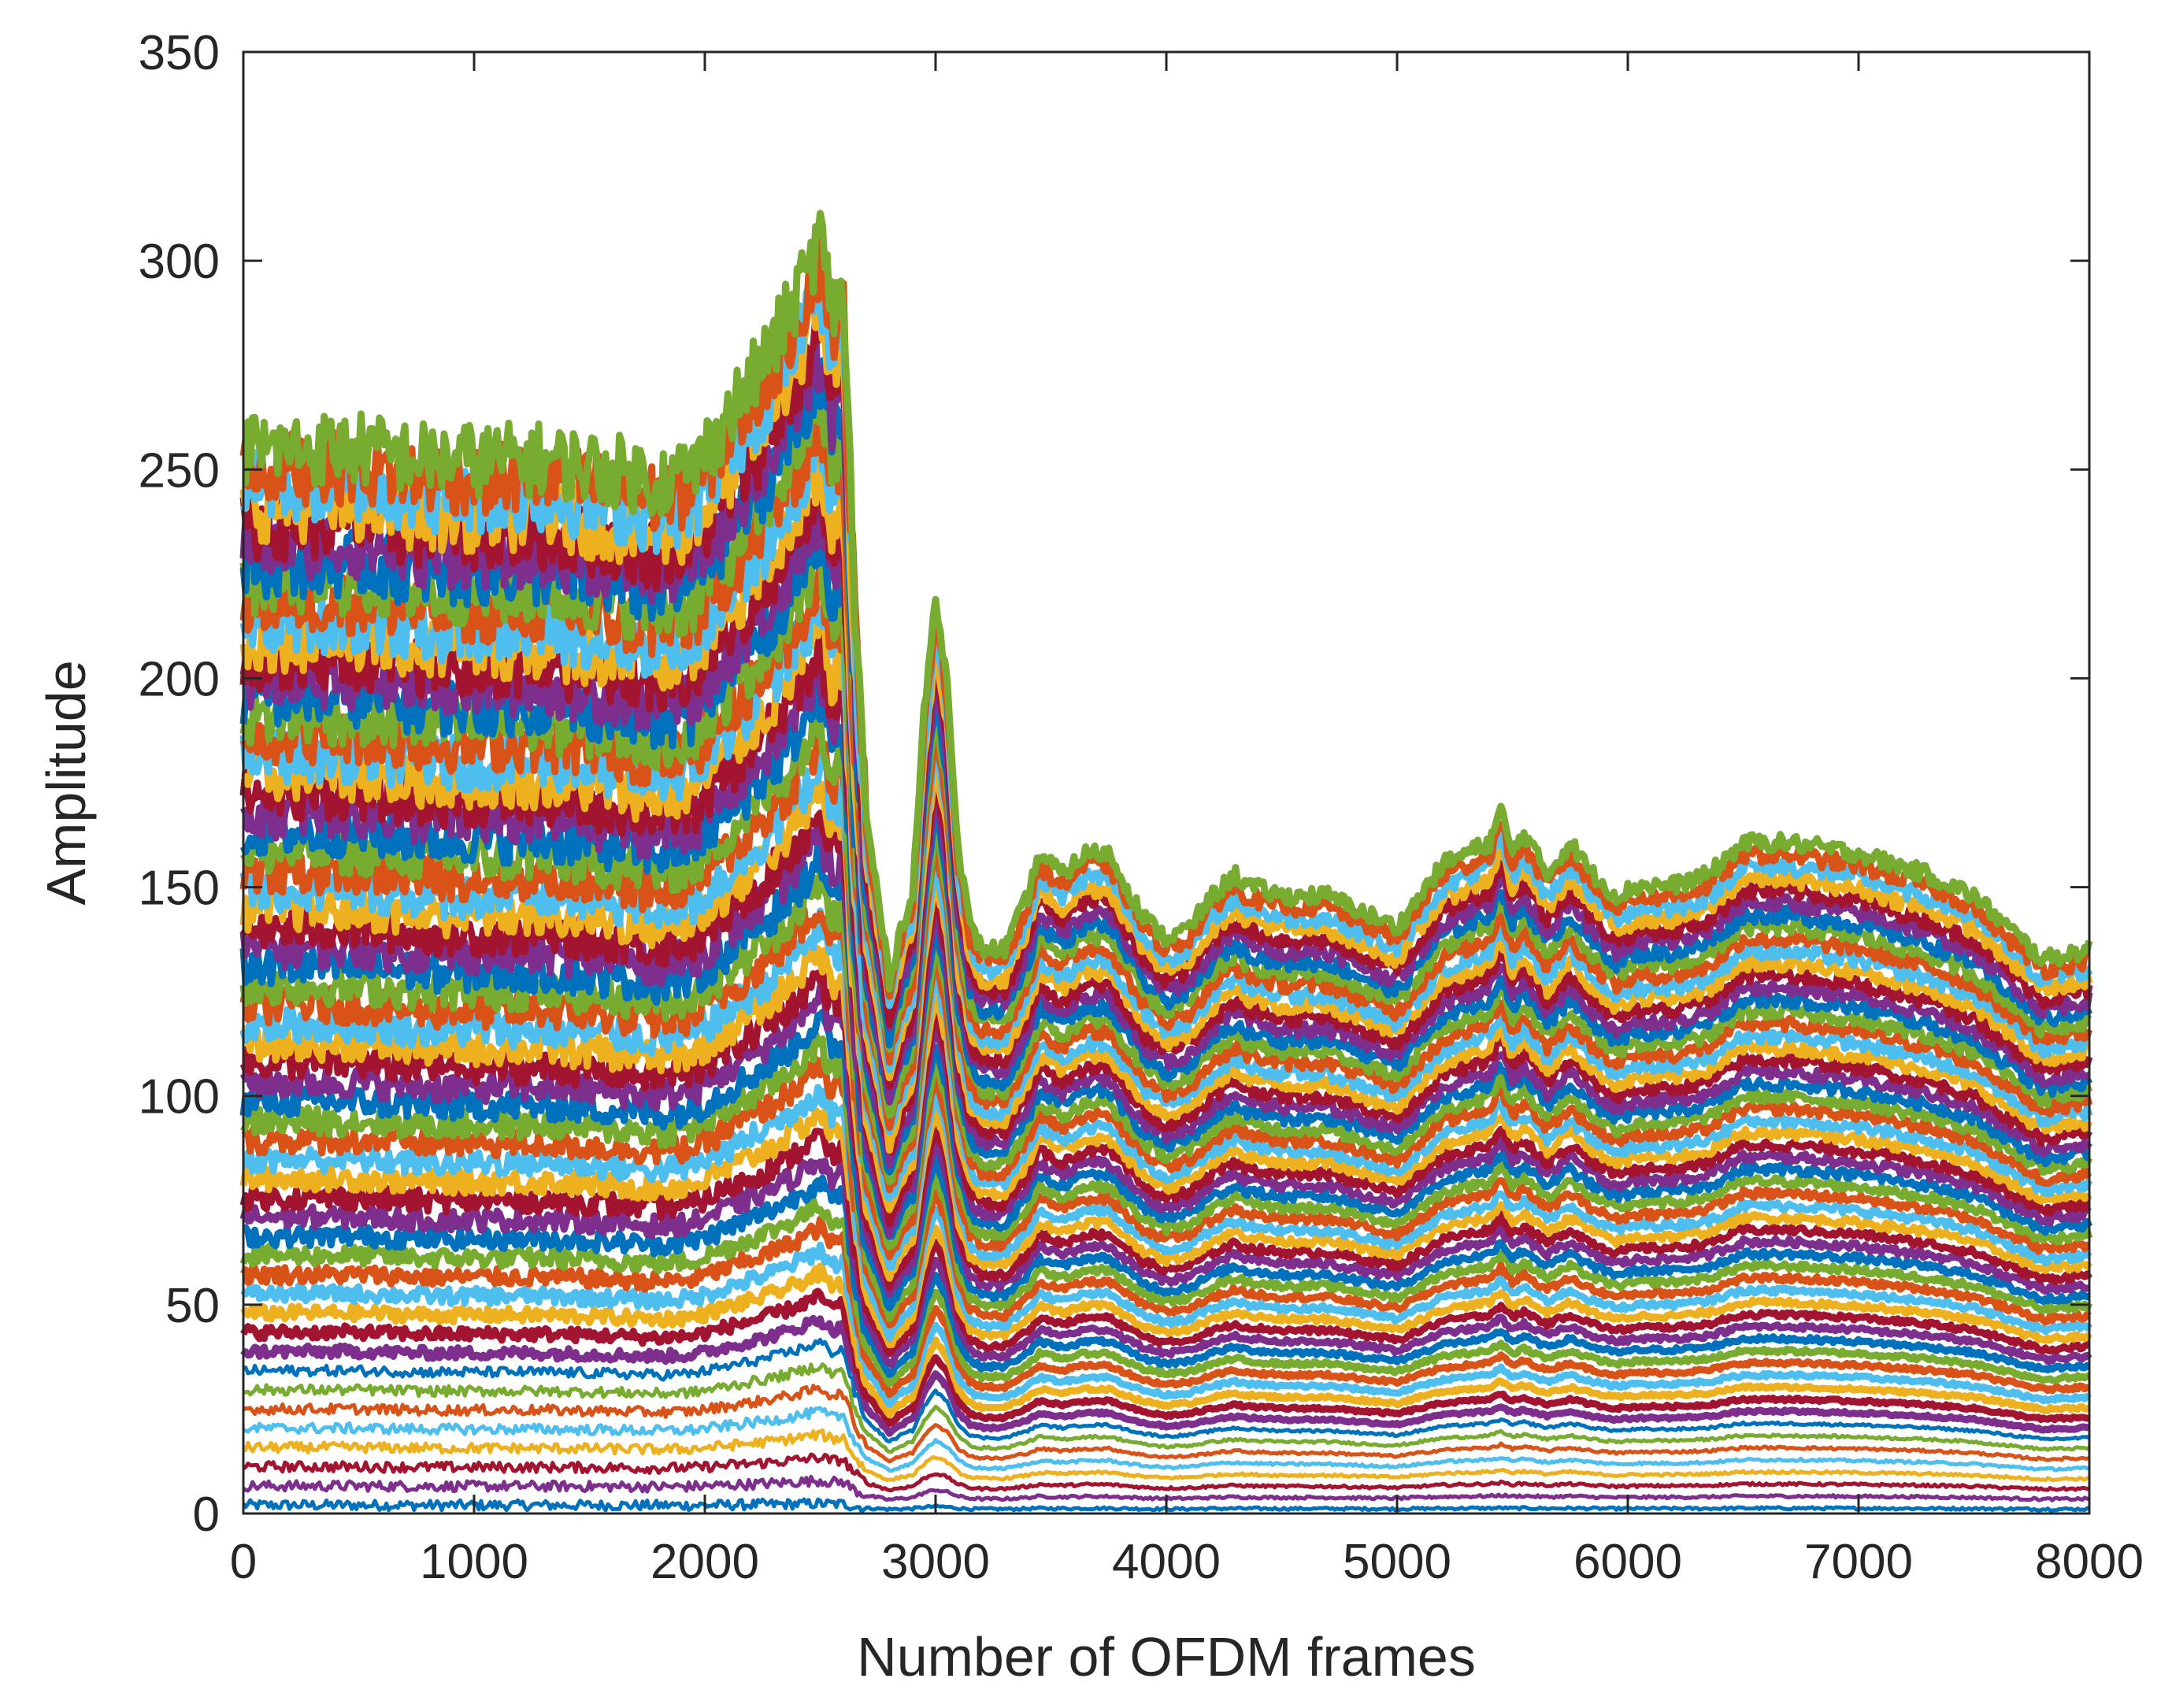 This screenshot has height=1708, width=2172. I want to click on y-tick-label: 350, so click(179, 53).